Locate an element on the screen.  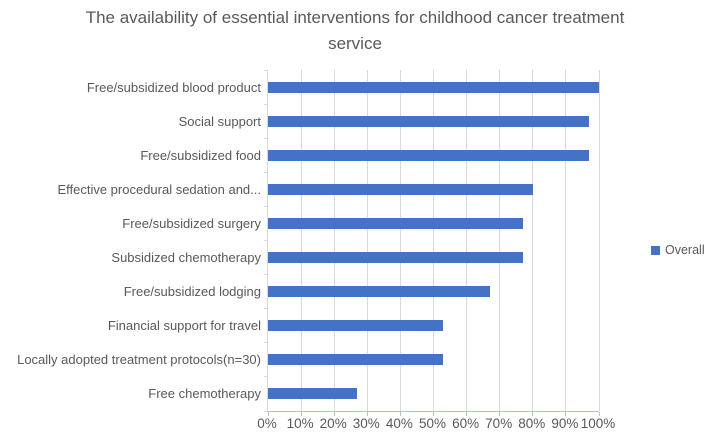
category-label: Free/subsidized lodging is located at coordinates (192, 292).